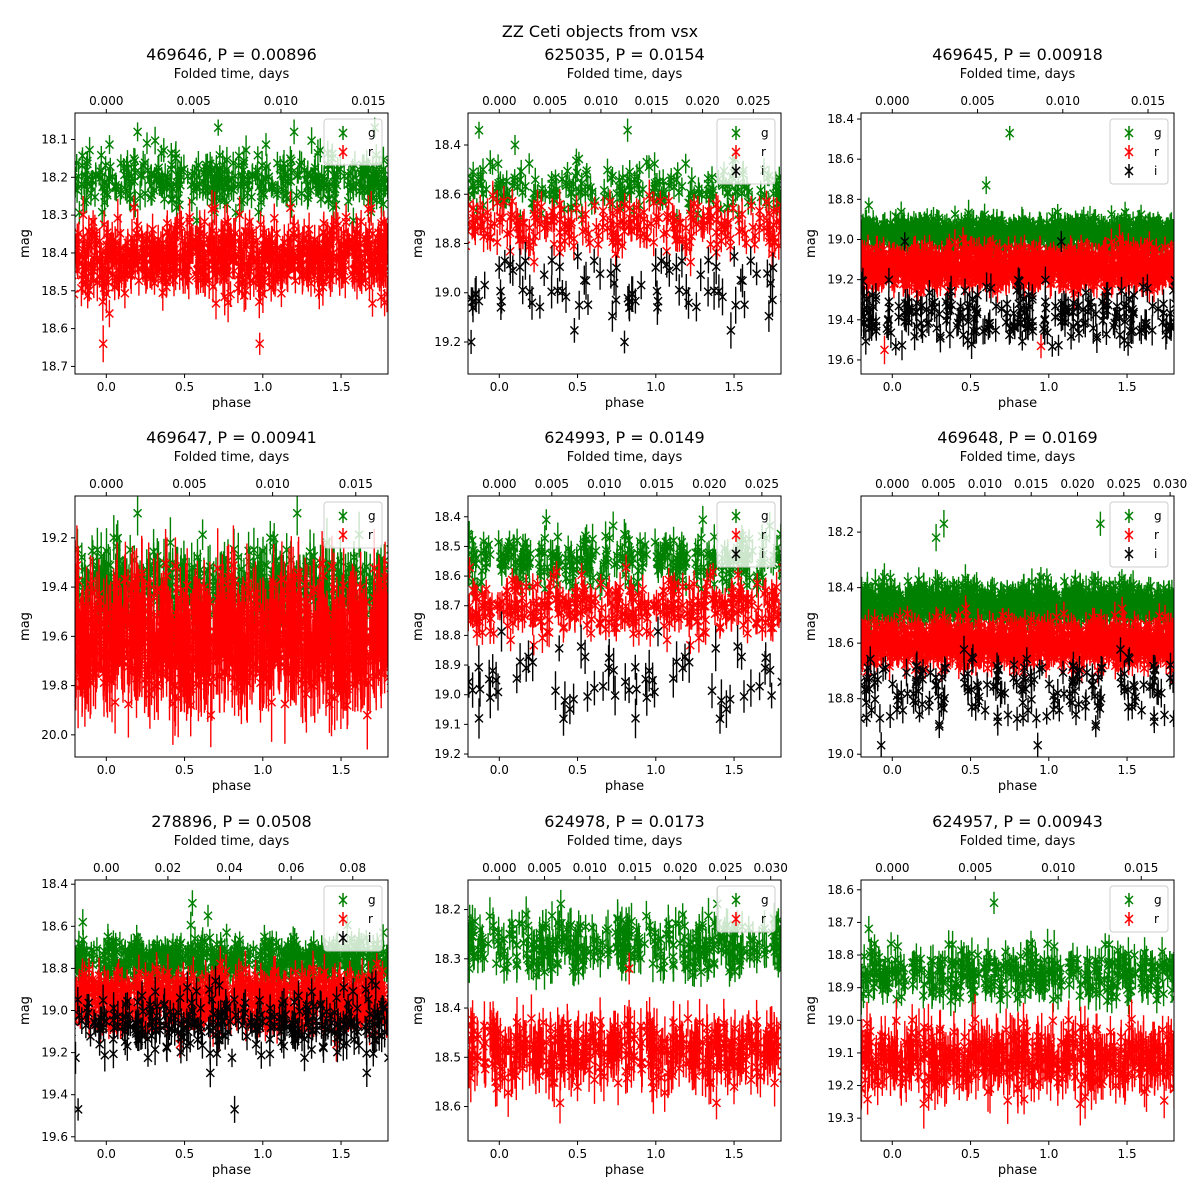 The height and width of the screenshot is (1200, 1200). I want to click on y-tick-label: 18.7, so click(54, 366).